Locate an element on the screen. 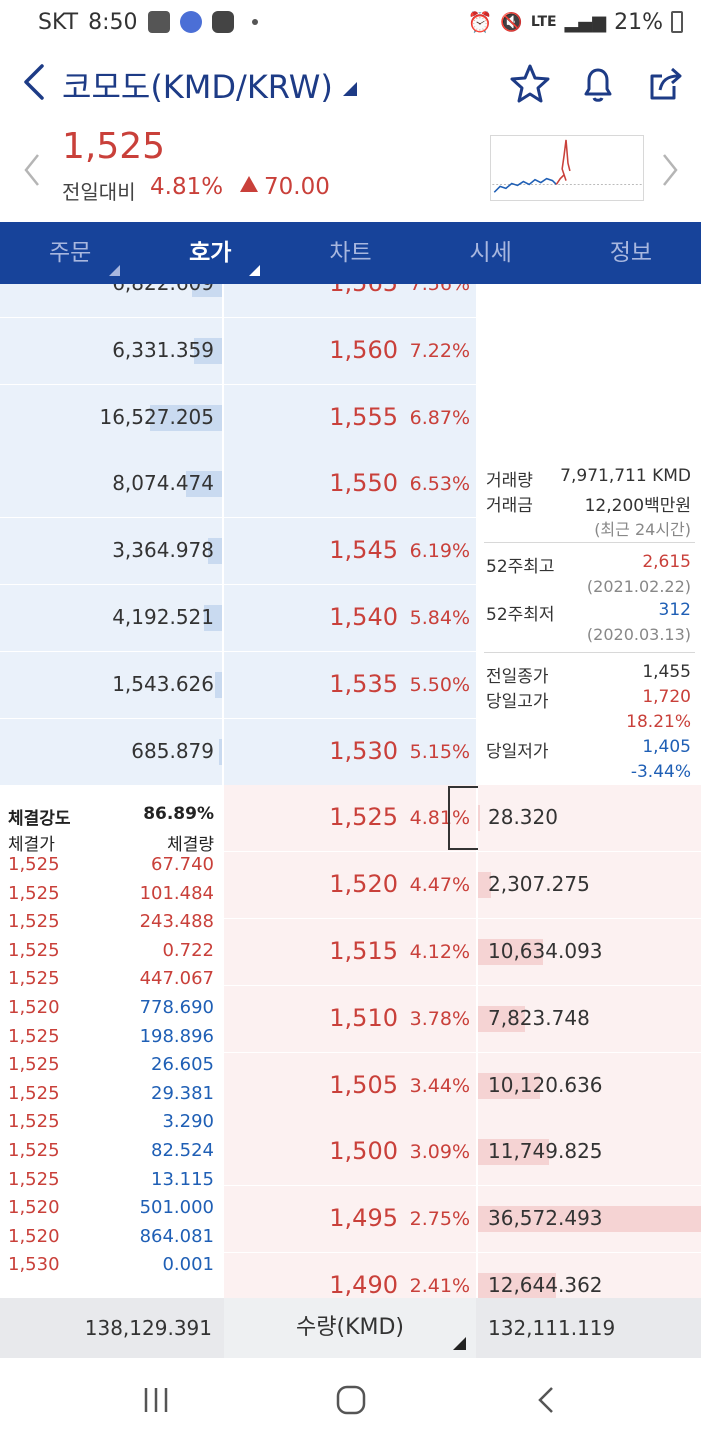  bid-price: 1,500 is located at coordinates (363, 1151).